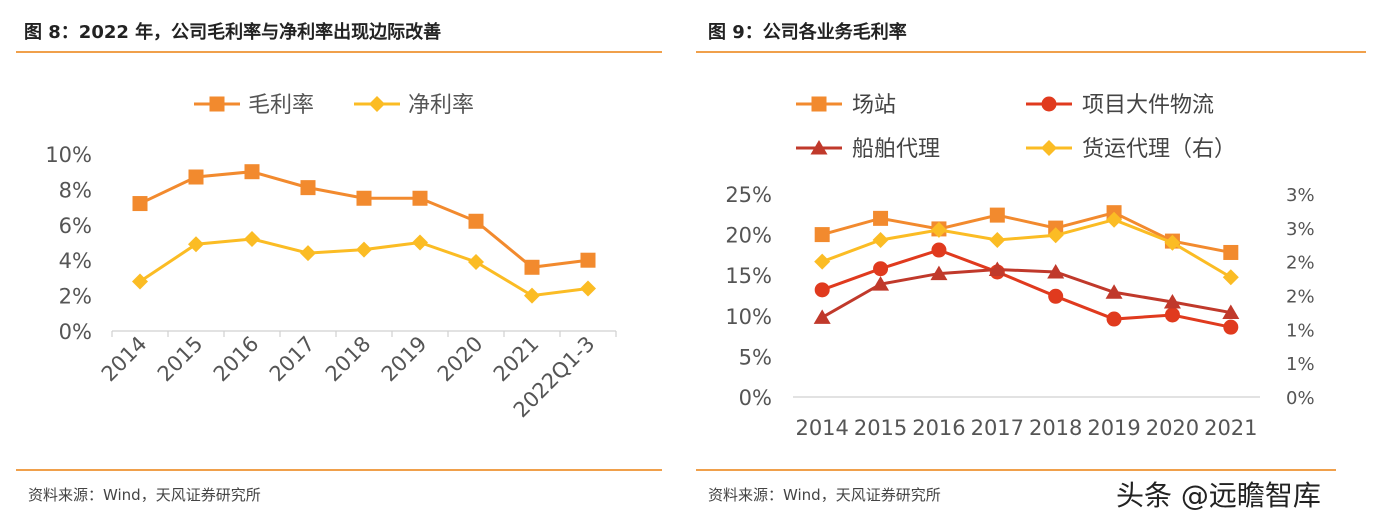  Describe the element at coordinates (281, 105) in the screenshot. I see `legend-label: 毛利率` at that location.